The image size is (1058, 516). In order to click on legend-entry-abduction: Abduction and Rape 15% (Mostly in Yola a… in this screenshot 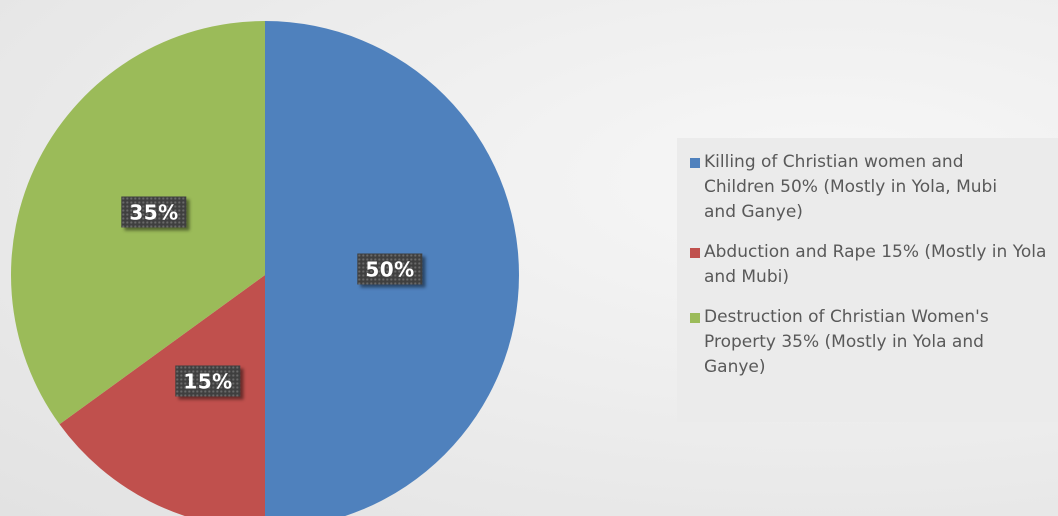, I will do `click(871, 265)`.